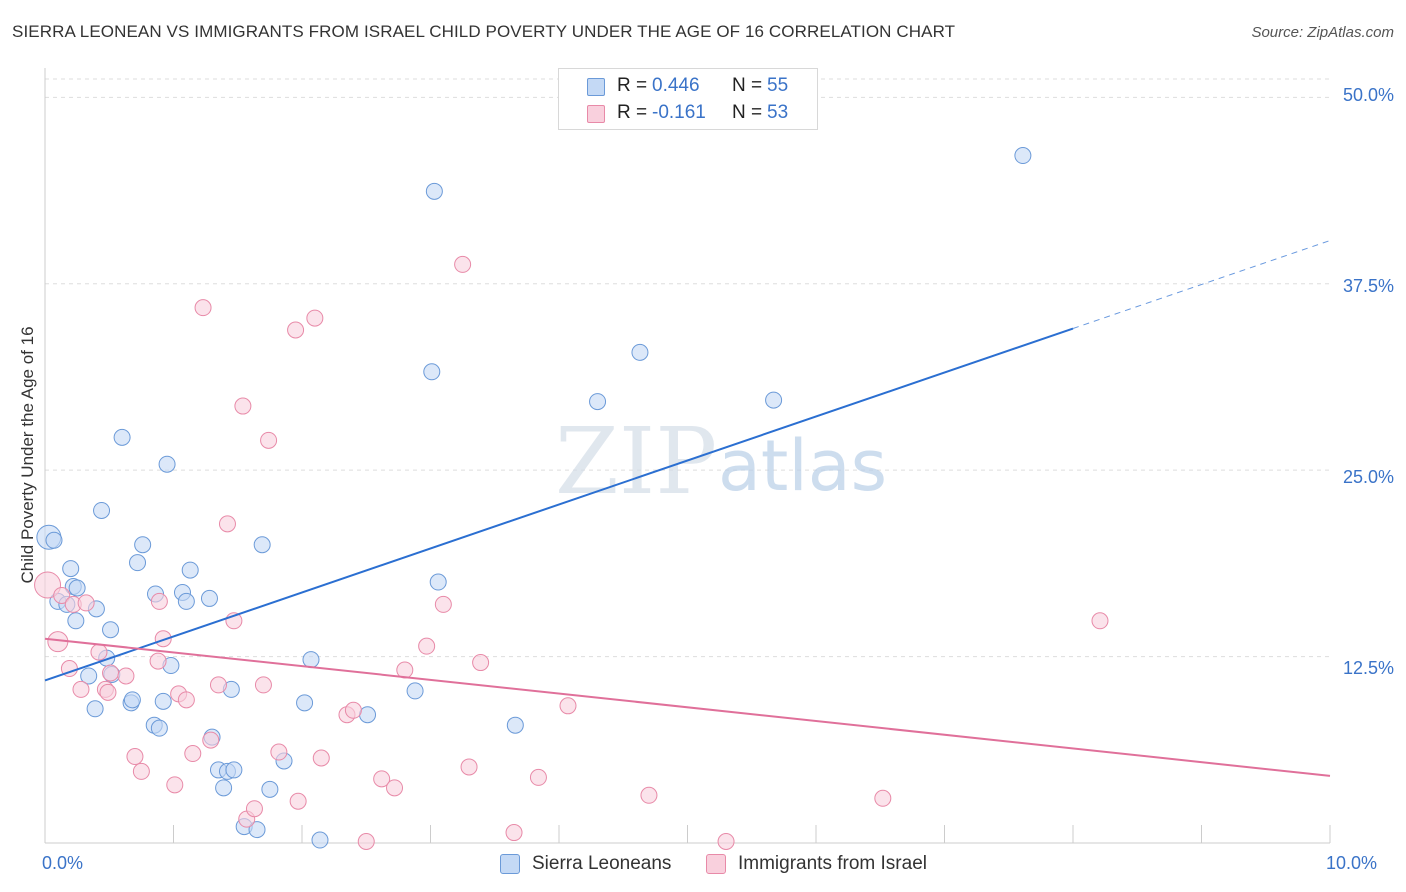  Describe the element at coordinates (802, 466) in the screenshot. I see `watermark-atlas: atlas` at that location.